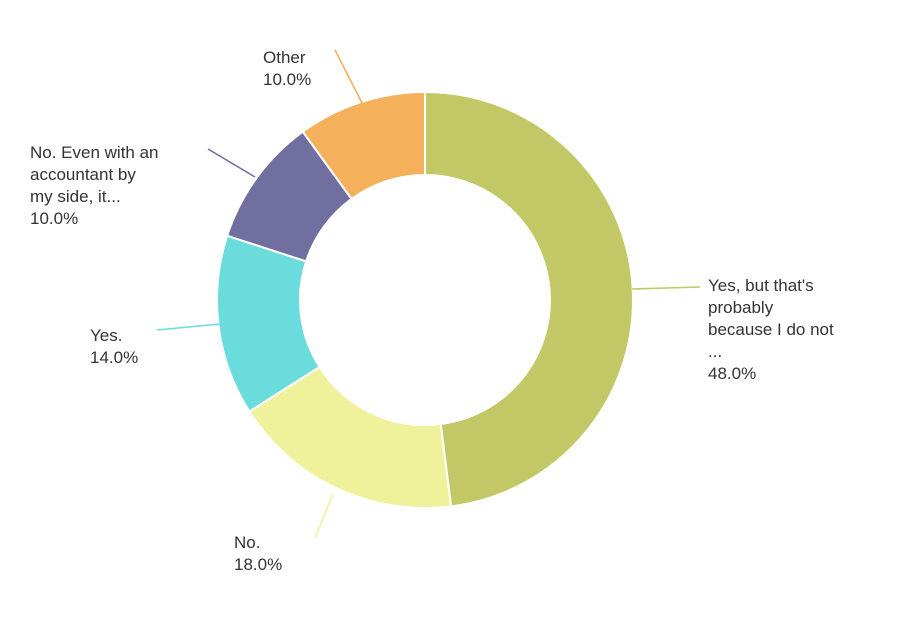 The height and width of the screenshot is (630, 900). I want to click on slice-value-2: 14.0%, so click(114, 357).